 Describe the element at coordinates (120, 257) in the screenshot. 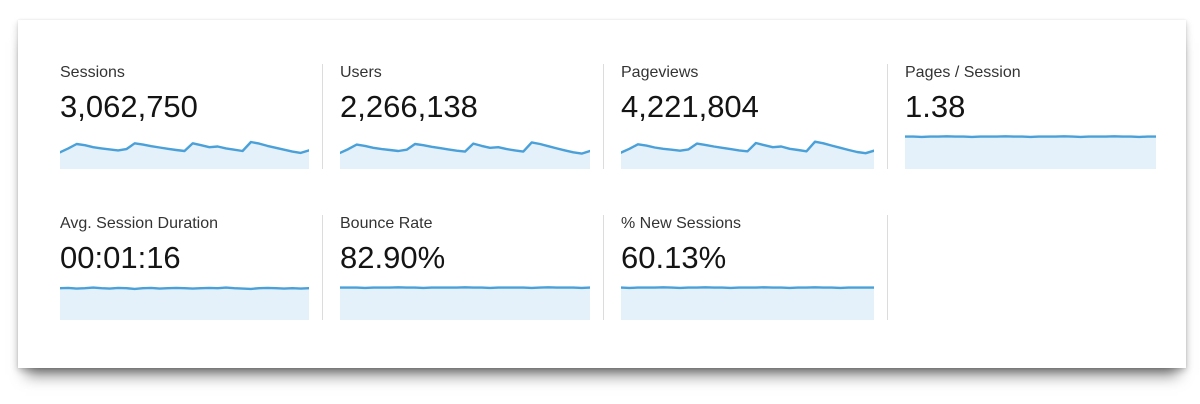

I see `metric-value: 00:01:16` at that location.